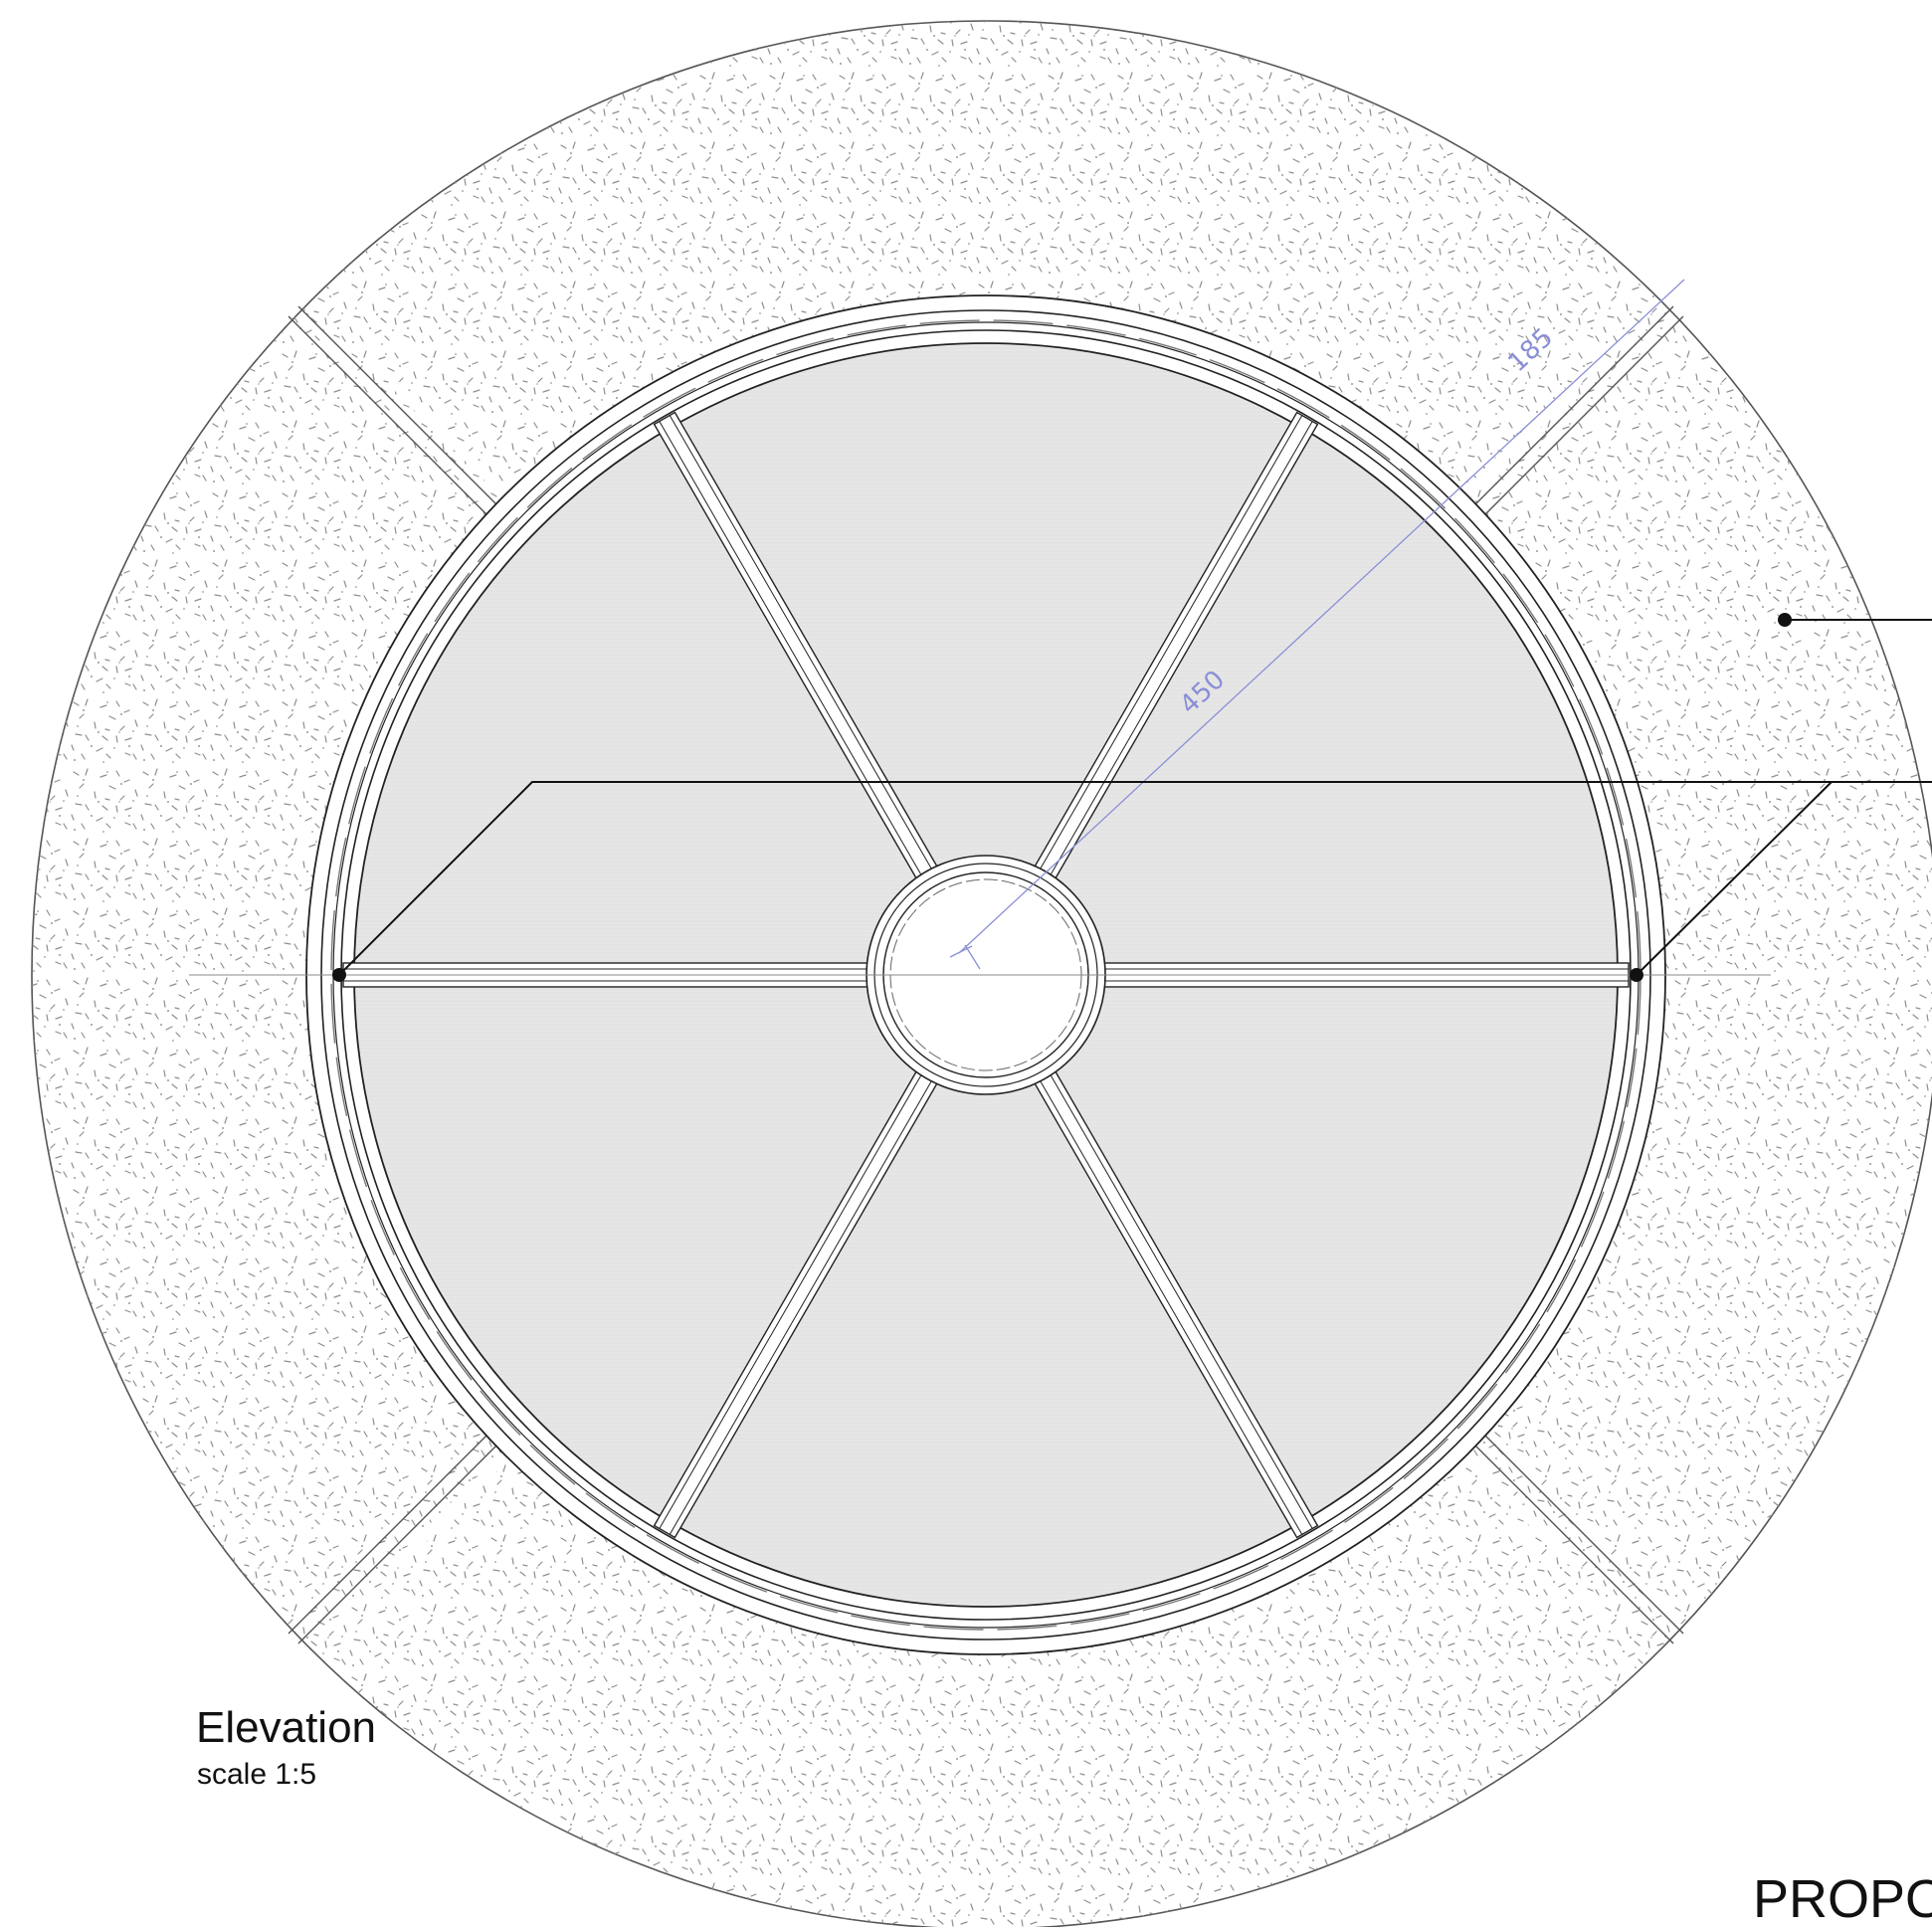 The image size is (1932, 1930). I want to click on drawing-scale: scale 1:5, so click(257, 1774).